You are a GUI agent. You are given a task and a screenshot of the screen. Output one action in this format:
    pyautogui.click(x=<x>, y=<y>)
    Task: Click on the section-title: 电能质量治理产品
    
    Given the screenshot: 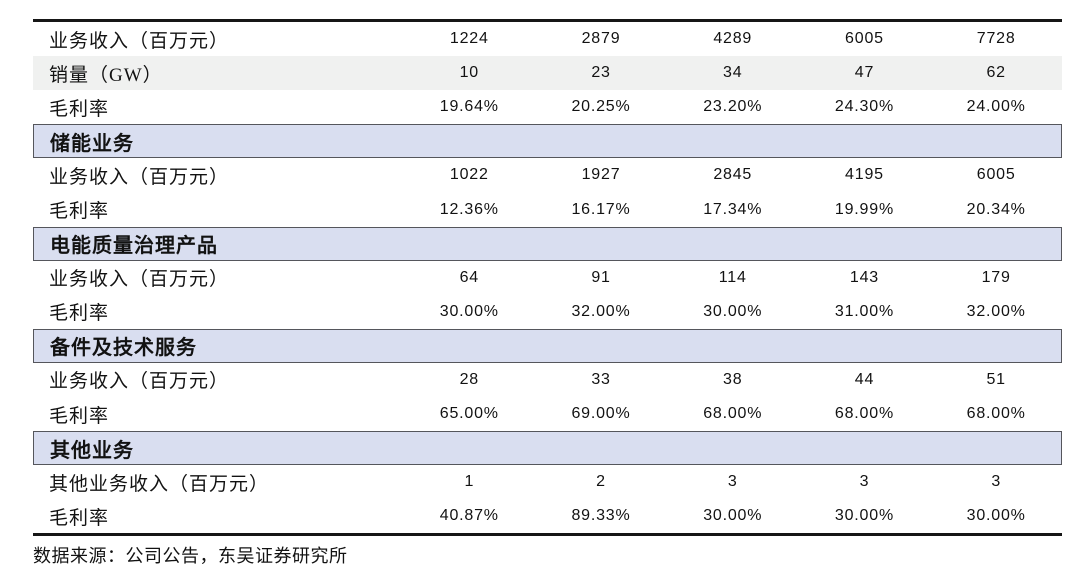 What is the action you would take?
    pyautogui.click(x=134, y=246)
    